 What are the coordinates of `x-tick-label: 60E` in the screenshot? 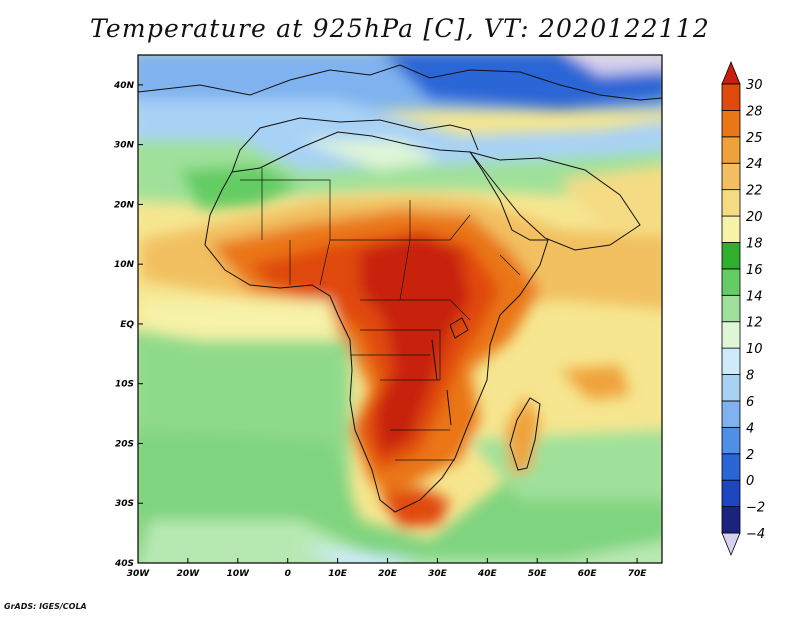 It's located at (588, 574).